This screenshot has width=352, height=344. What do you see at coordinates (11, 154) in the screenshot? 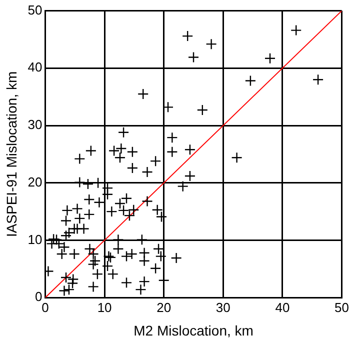
I see `y-axis-title: IASPEI-91 Mislocation, km` at bounding box center [11, 154].